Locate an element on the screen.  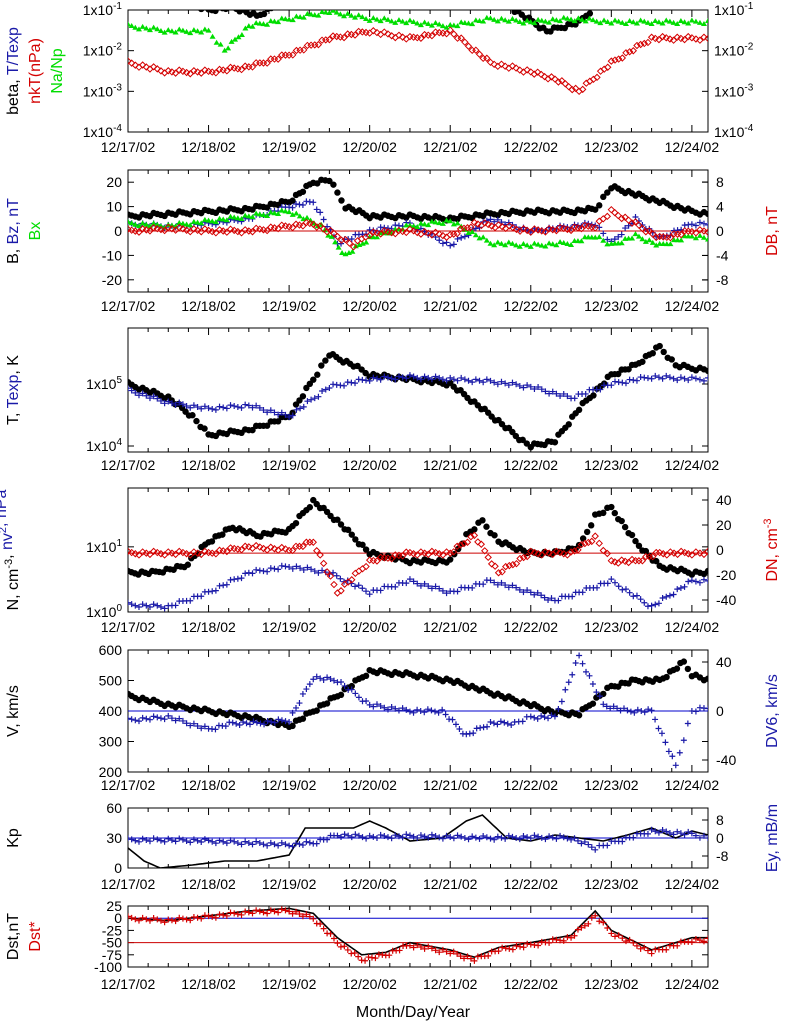
y-tick-label: 60 is located at coordinates (114, 808).